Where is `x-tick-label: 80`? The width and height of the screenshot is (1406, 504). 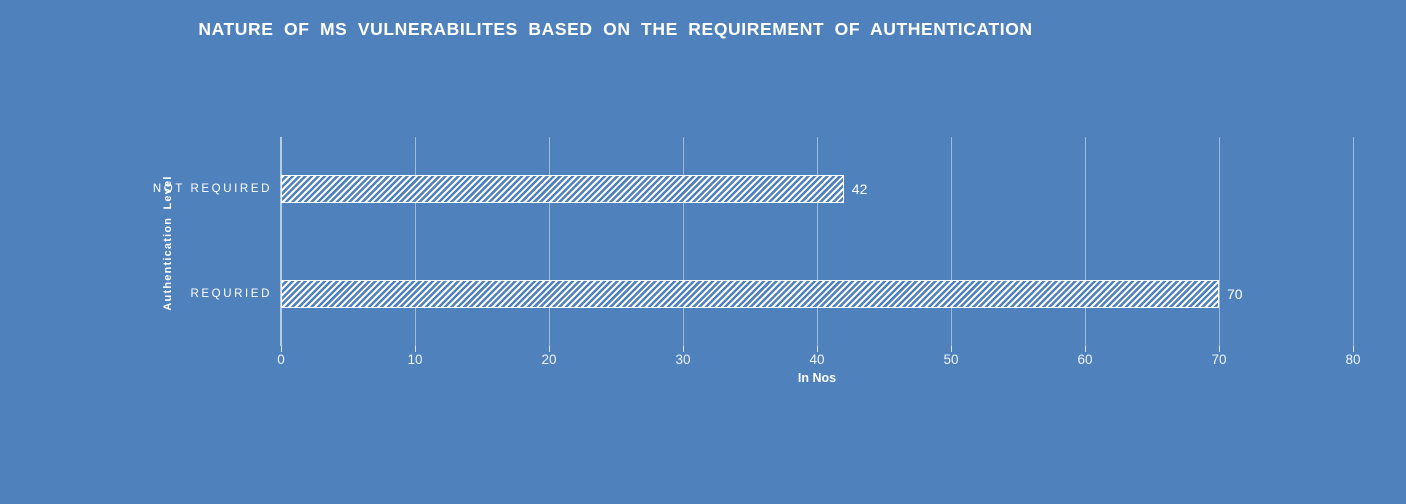
x-tick-label: 80 is located at coordinates (1353, 359).